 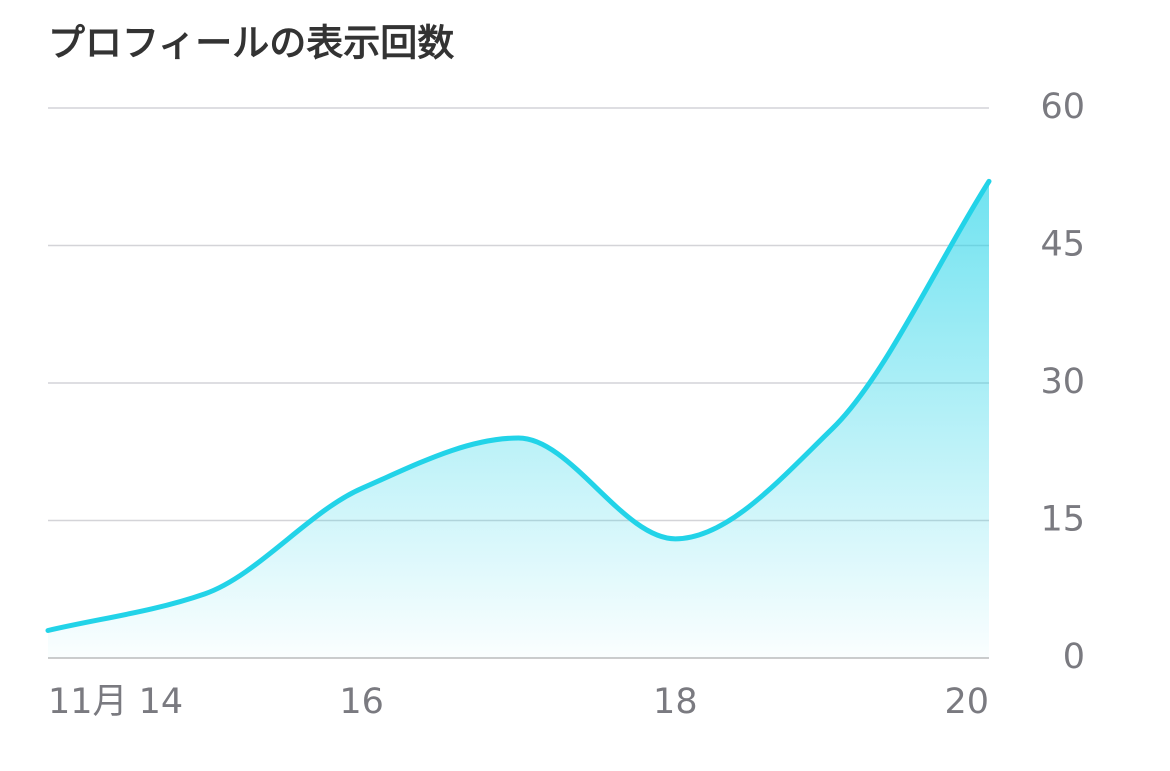 What do you see at coordinates (966, 702) in the screenshot?
I see `x-tick-label: 20` at bounding box center [966, 702].